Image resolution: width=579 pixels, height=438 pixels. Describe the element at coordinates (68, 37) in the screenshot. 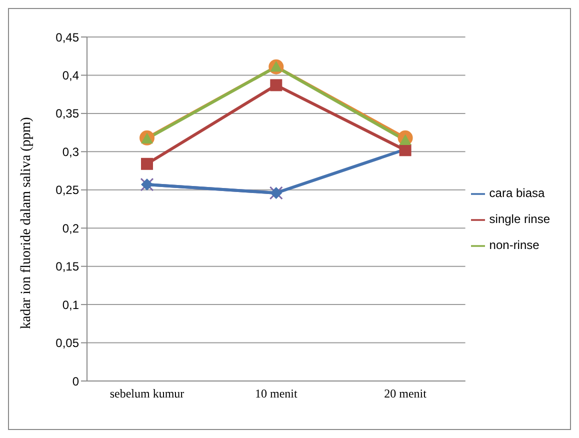

I see `y-tick-label: 0,45` at that location.